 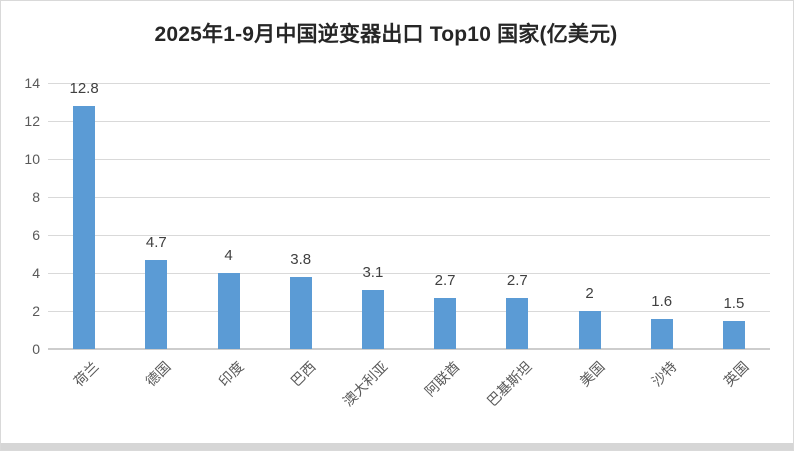 I want to click on y-tick-label: 12, so click(x=32, y=121).